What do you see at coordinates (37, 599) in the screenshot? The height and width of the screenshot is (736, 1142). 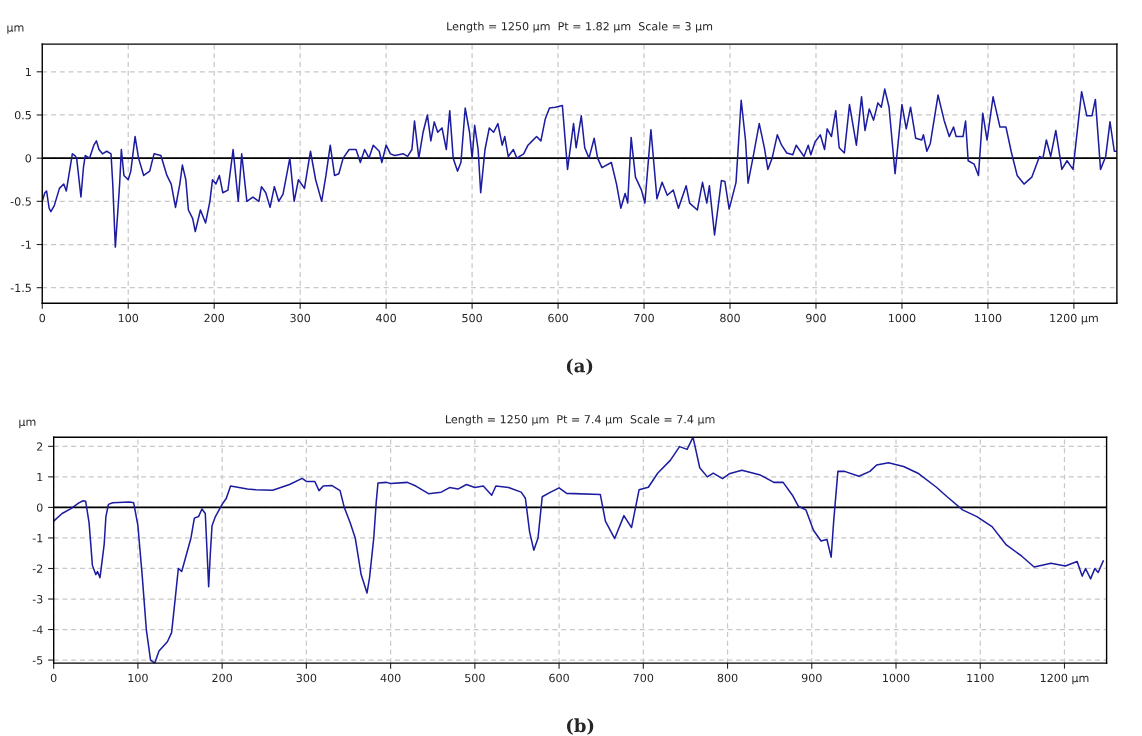 I see `y-tick-label: -3` at bounding box center [37, 599].